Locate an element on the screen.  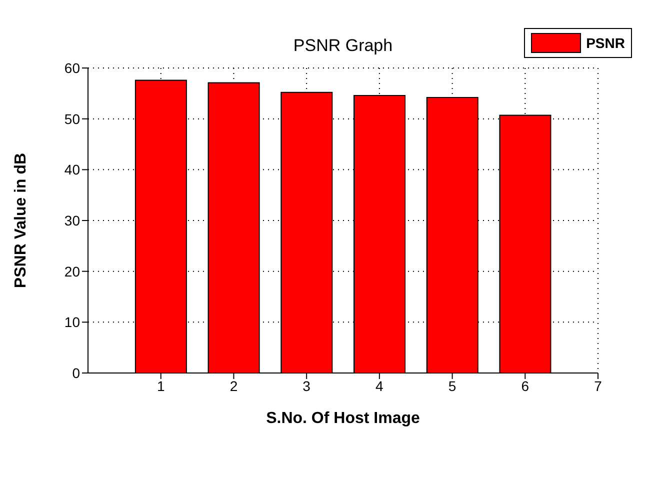
y-tick-label: 0 is located at coordinates (76, 372).